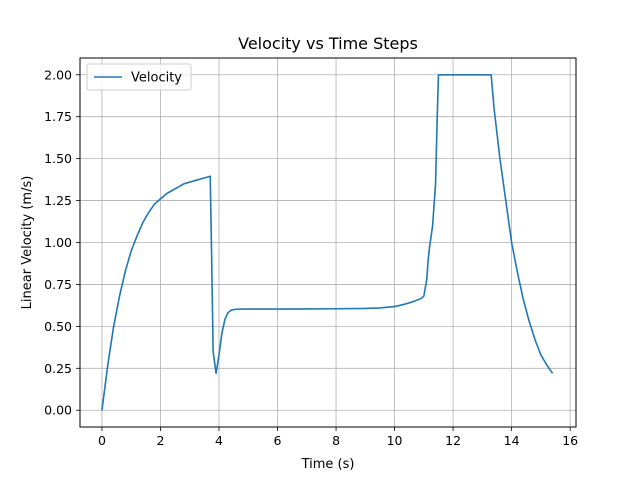 The image size is (640, 480). I want to click on x-tick-label: 4, so click(219, 440).